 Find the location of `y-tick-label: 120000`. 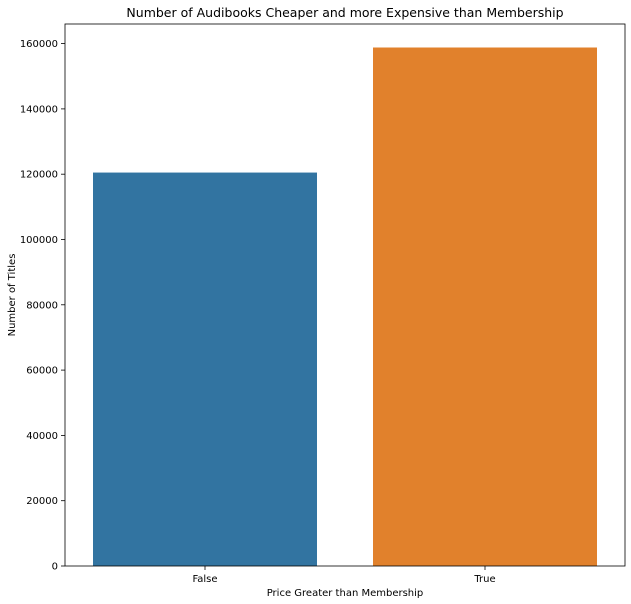

y-tick-label: 120000 is located at coordinates (39, 175).